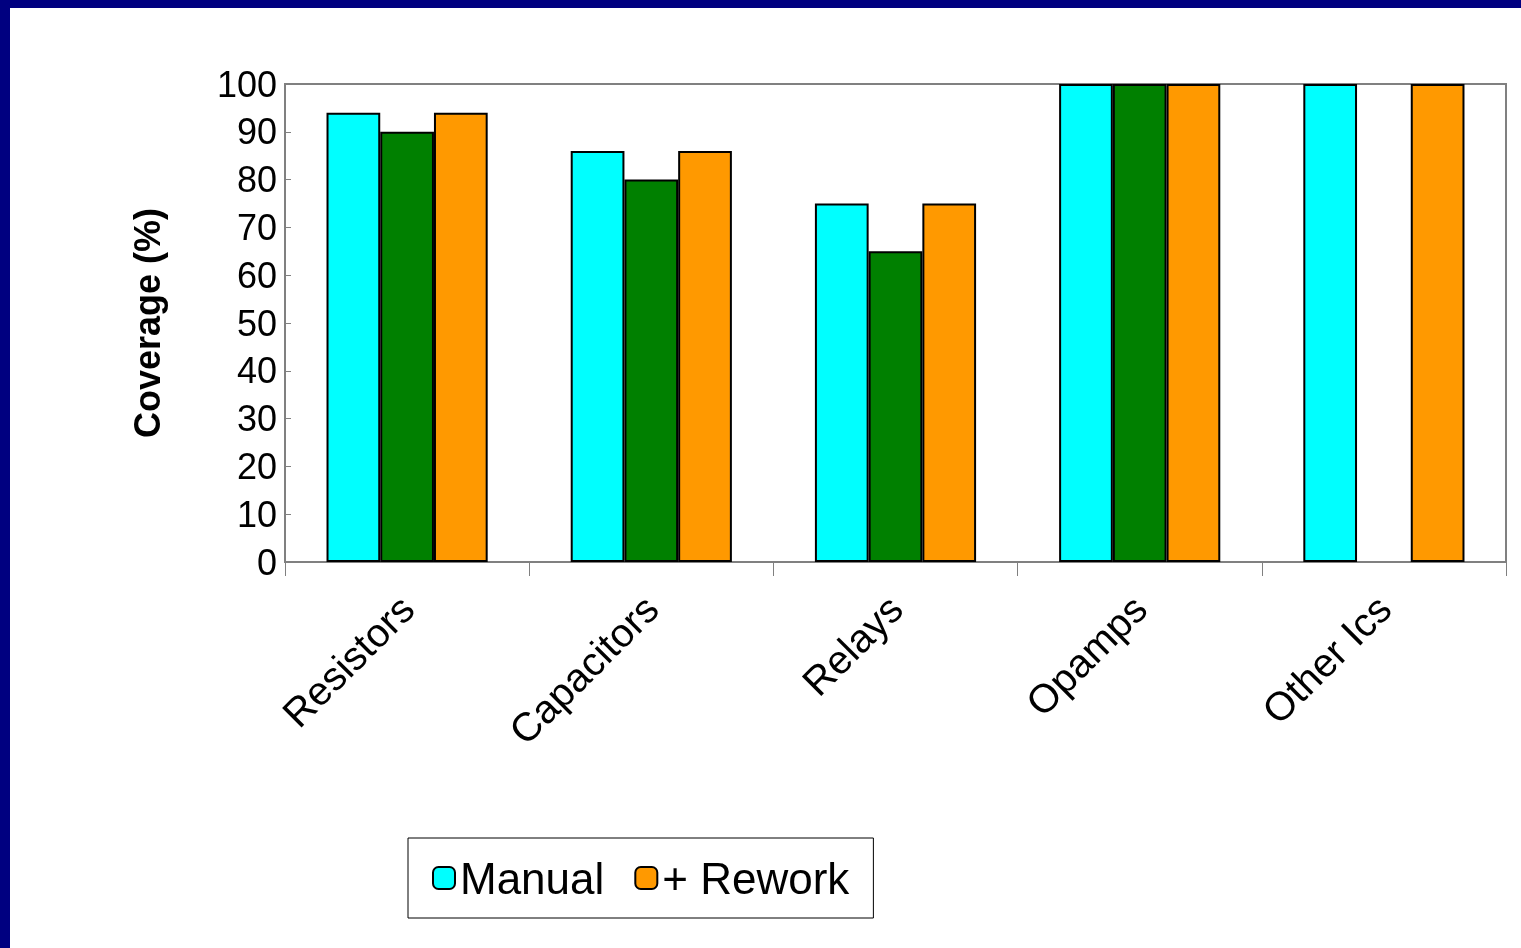 The height and width of the screenshot is (948, 1521). What do you see at coordinates (256, 514) in the screenshot?
I see `y-tick-label: 10` at bounding box center [256, 514].